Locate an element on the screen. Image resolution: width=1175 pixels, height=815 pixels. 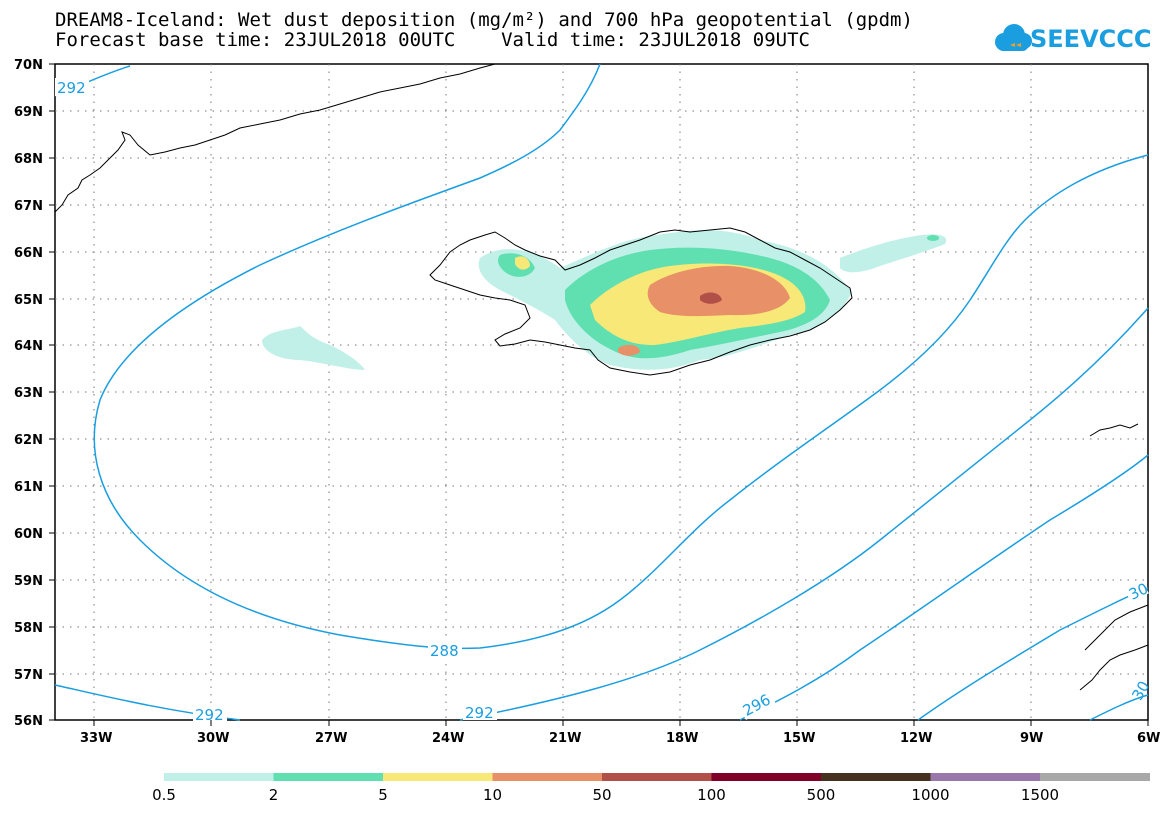
lat-label: 63N is located at coordinates (28, 393).